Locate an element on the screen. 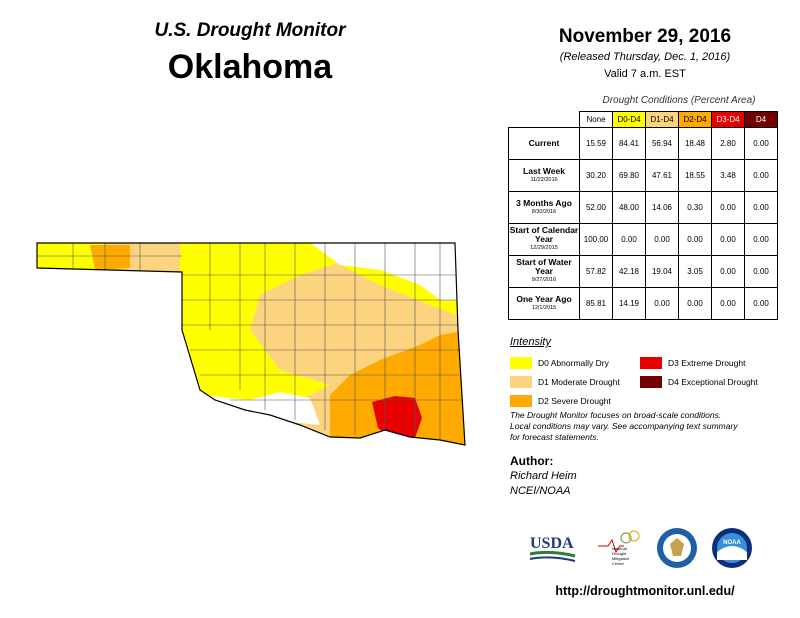 This screenshot has height=618, width=800. value-cell: 42.18 is located at coordinates (629, 271).